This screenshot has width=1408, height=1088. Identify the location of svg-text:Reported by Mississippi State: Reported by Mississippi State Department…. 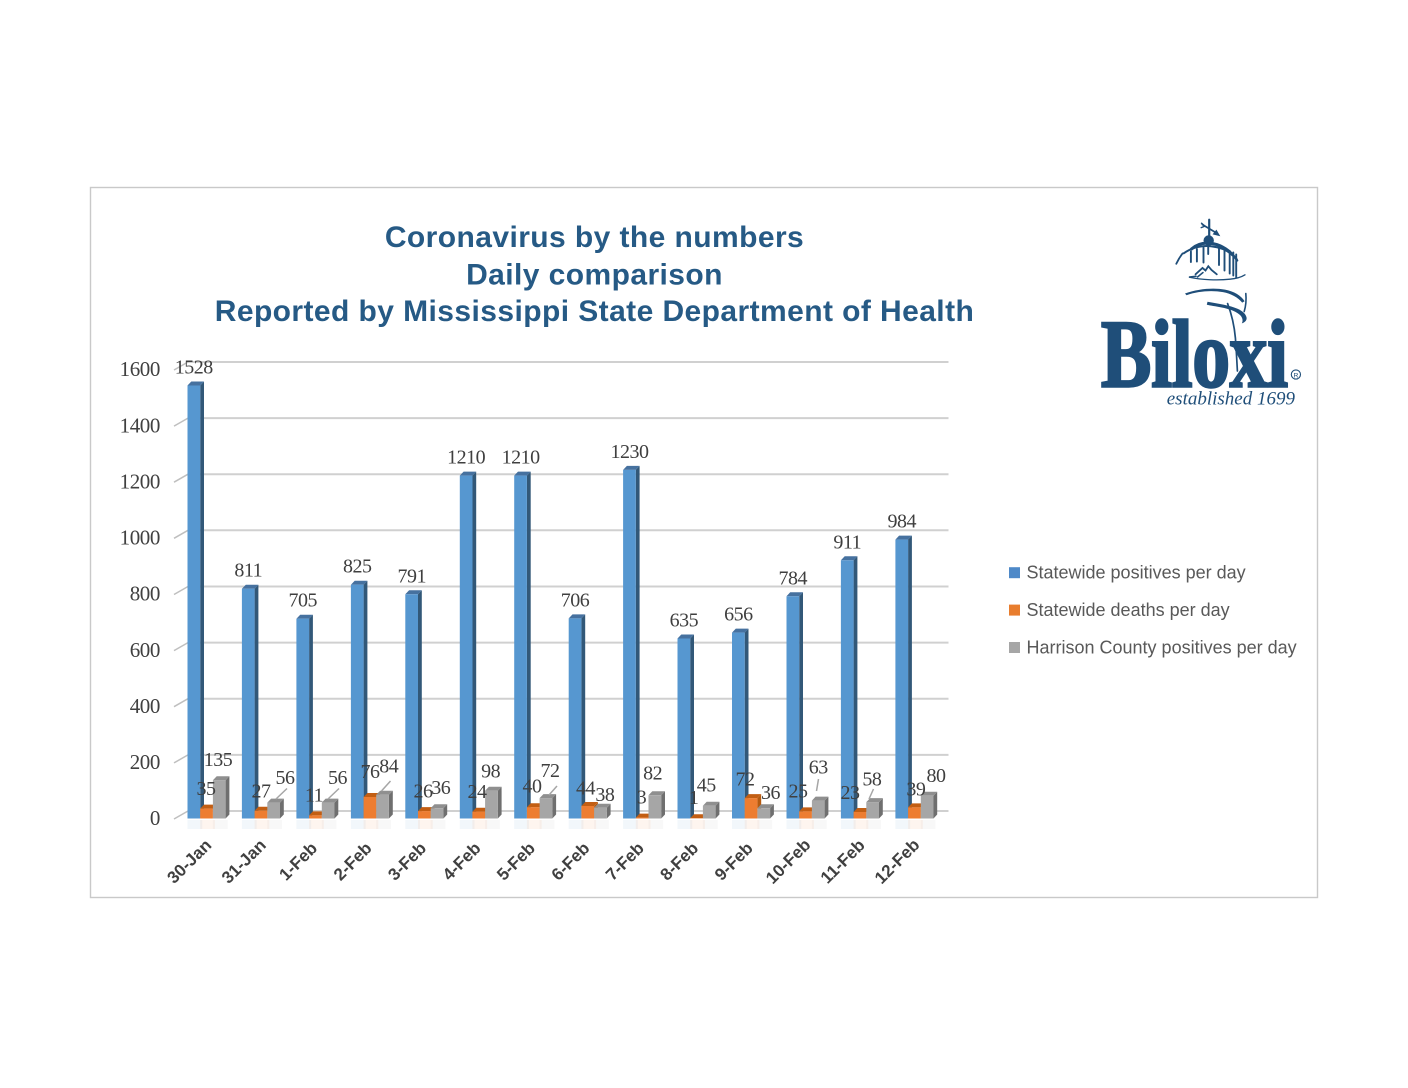
(594, 311).